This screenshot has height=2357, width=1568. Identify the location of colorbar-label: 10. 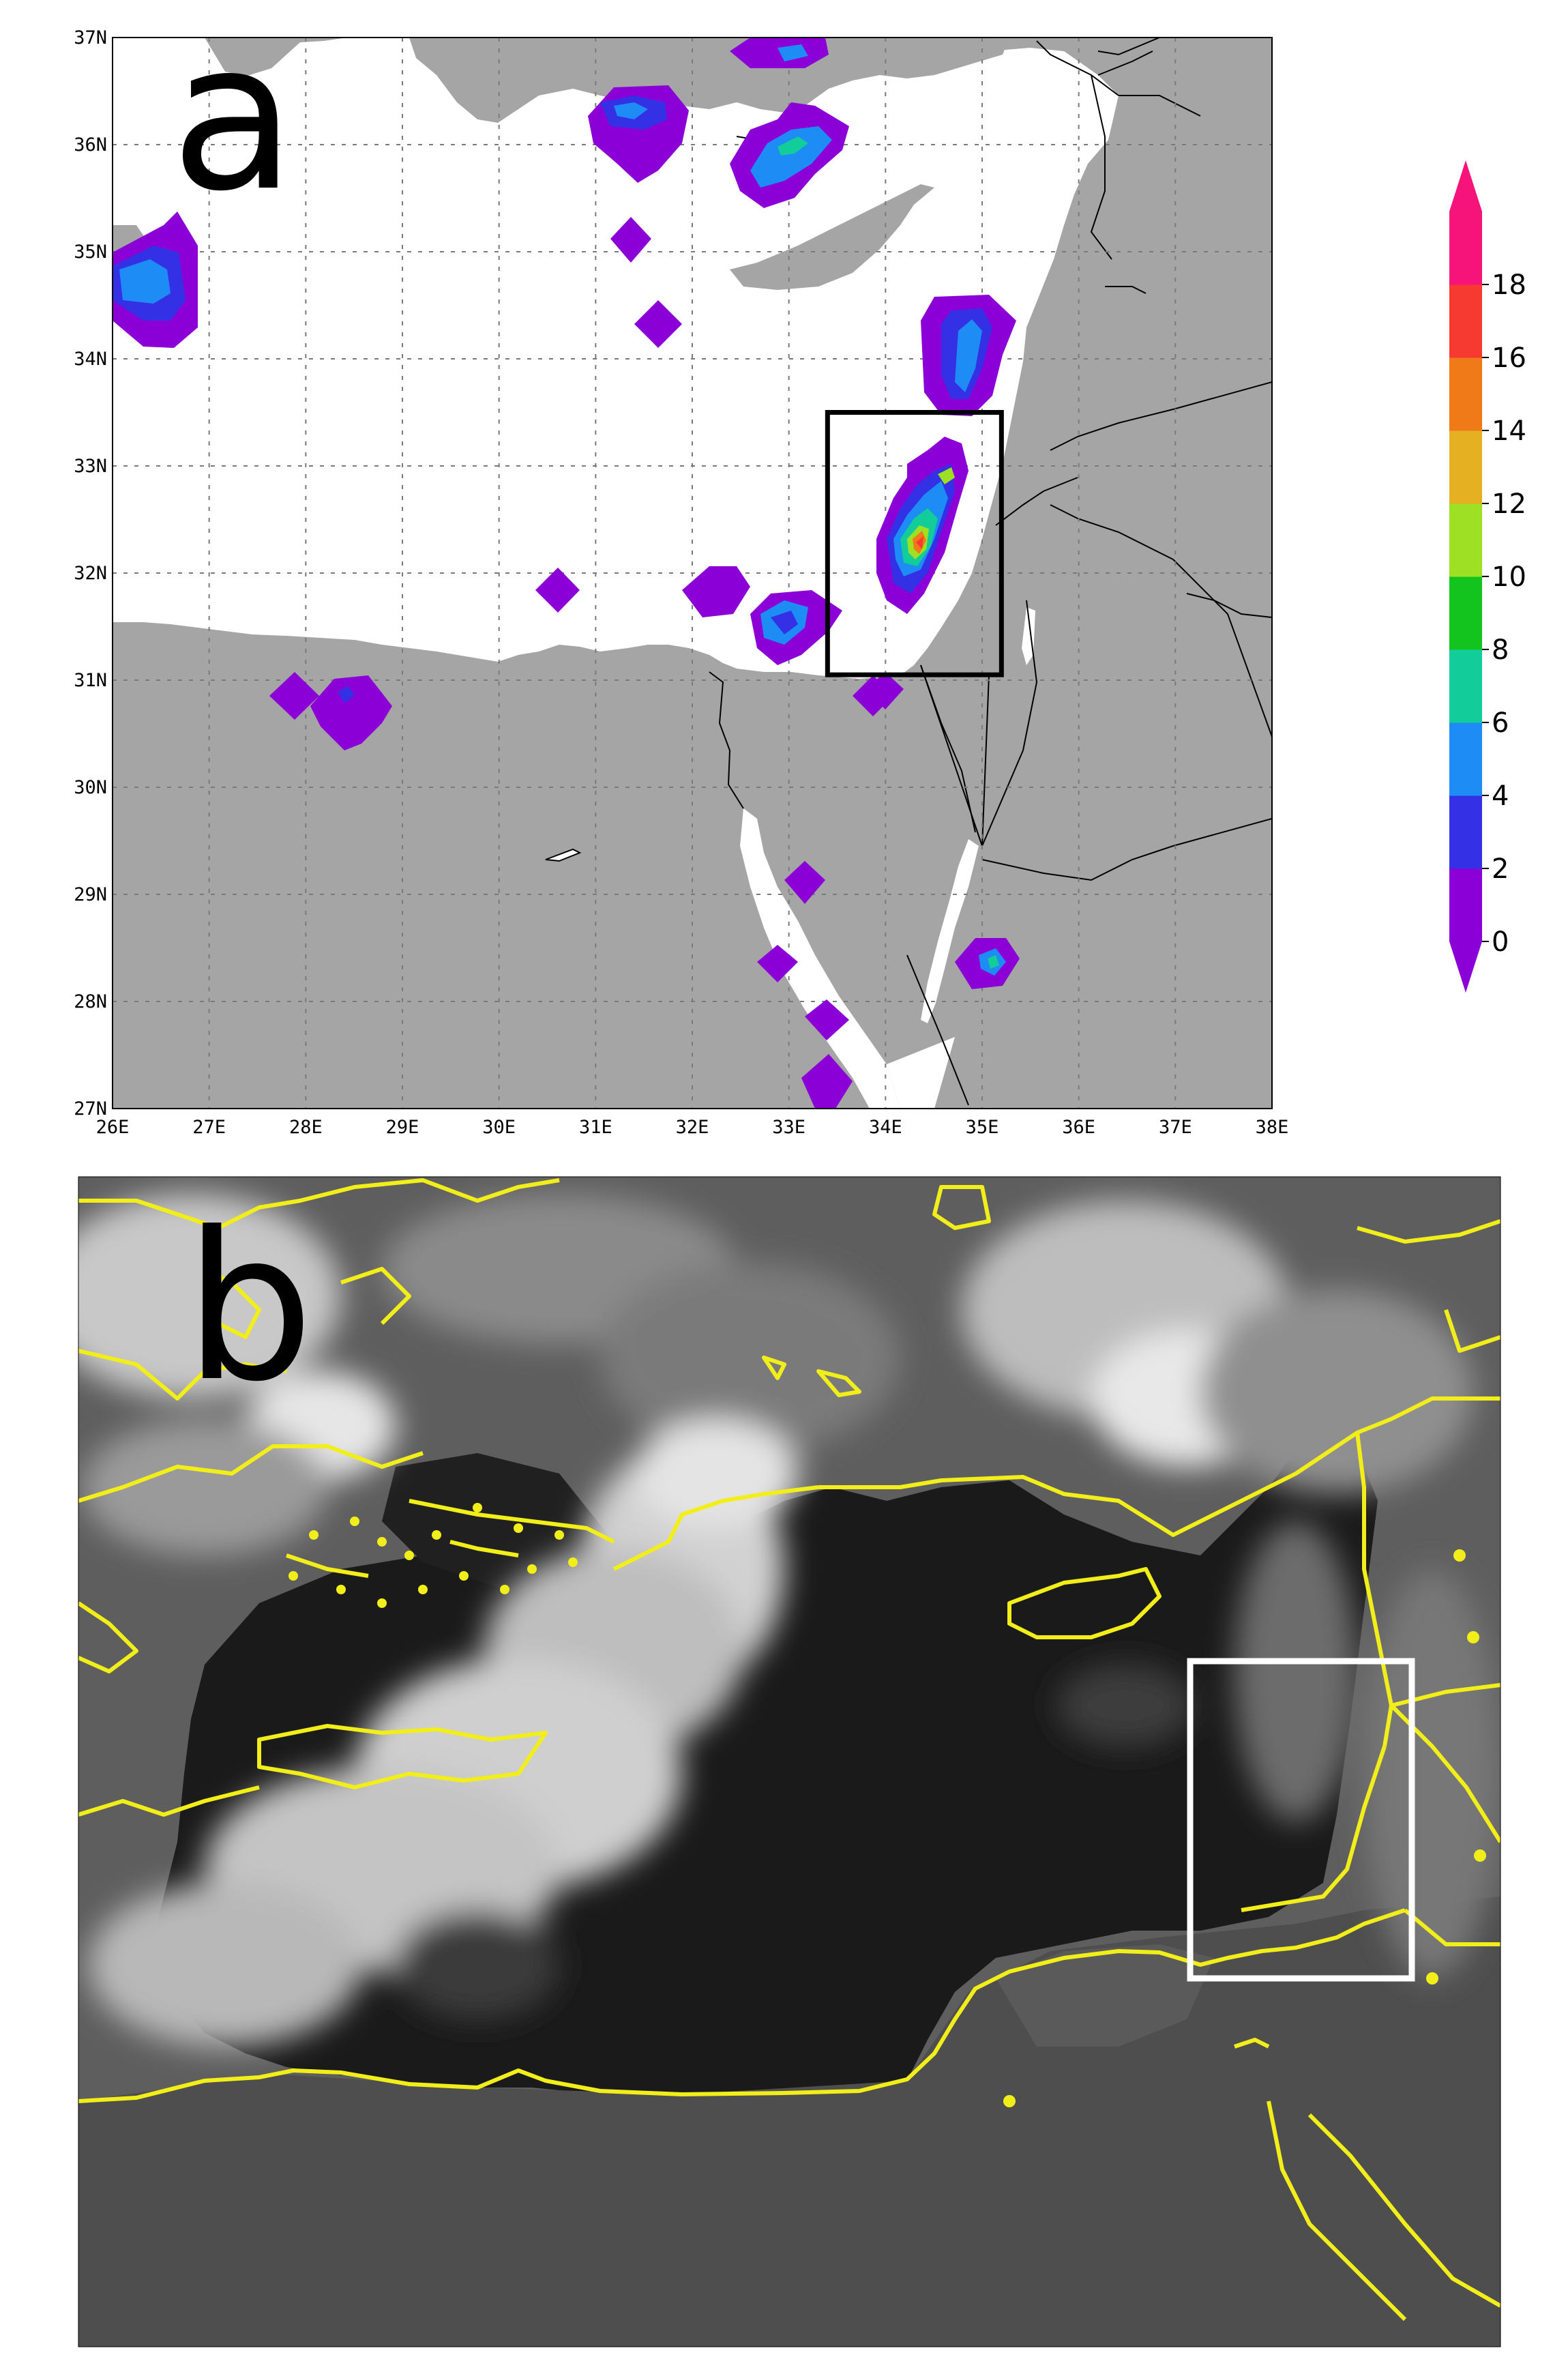
(1509, 577).